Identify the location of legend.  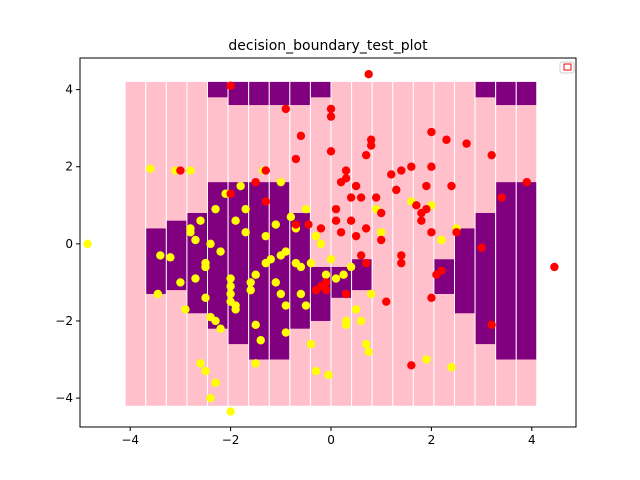
(567, 67).